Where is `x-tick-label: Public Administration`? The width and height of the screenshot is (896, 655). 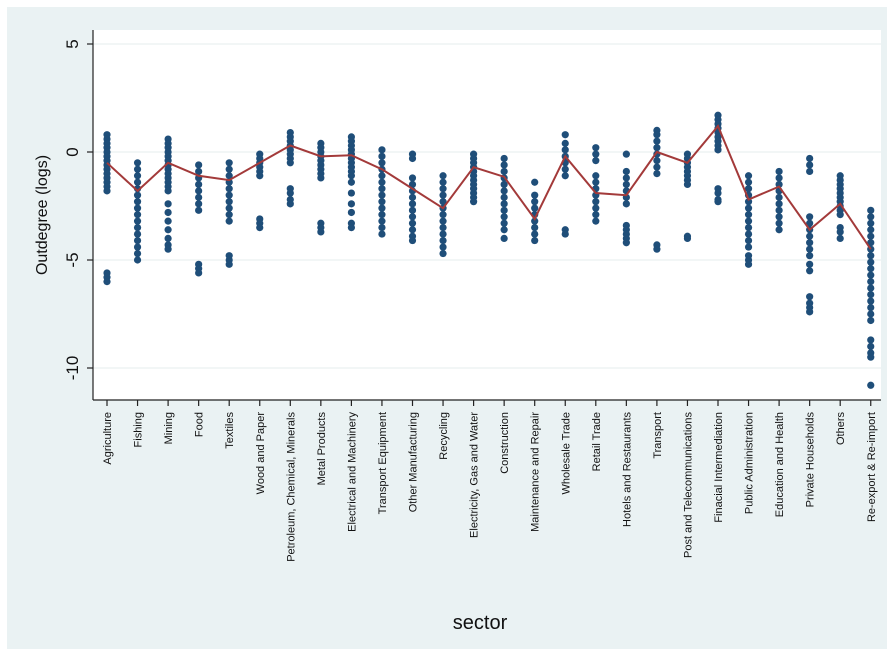
x-tick-label: Public Administration is located at coordinates (750, 463).